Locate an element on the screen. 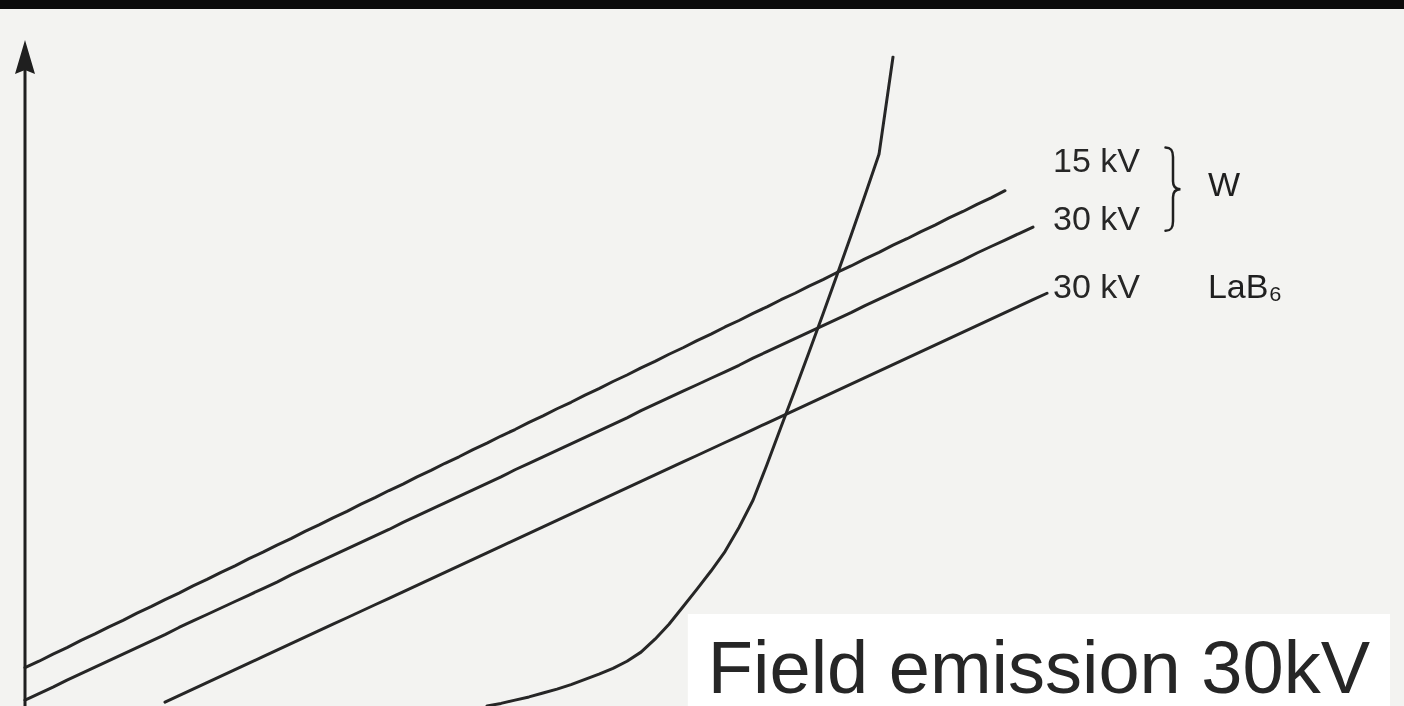 This screenshot has width=1404, height=706. series-label: Field emission 30kV is located at coordinates (1039, 665).